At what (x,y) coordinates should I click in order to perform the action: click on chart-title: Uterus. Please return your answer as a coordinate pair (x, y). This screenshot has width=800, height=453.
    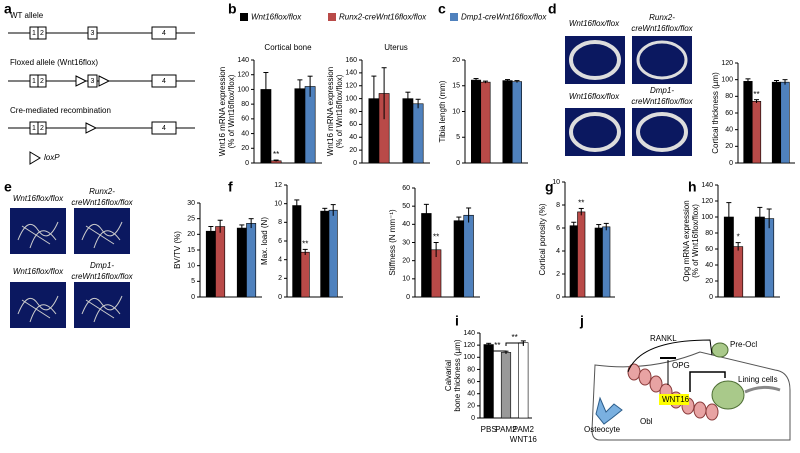
    Looking at the image, I should click on (396, 47).